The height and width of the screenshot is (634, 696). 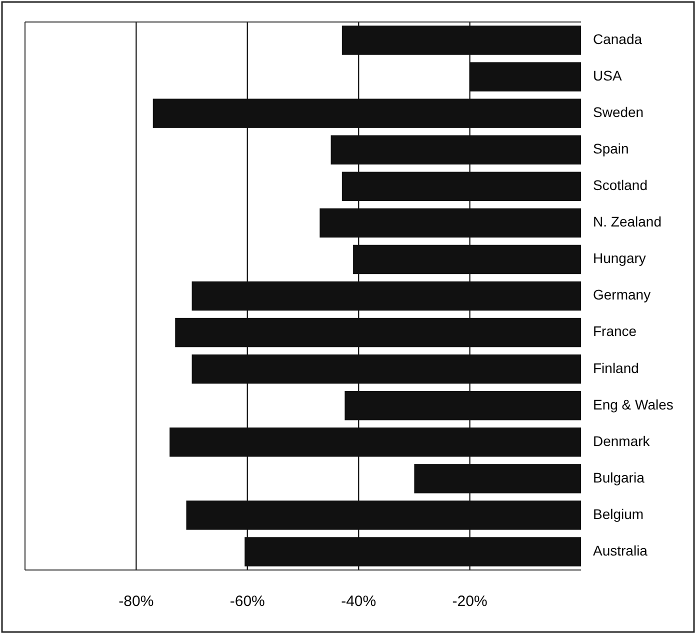 What do you see at coordinates (622, 294) in the screenshot?
I see `y-tick-label: Germany` at bounding box center [622, 294].